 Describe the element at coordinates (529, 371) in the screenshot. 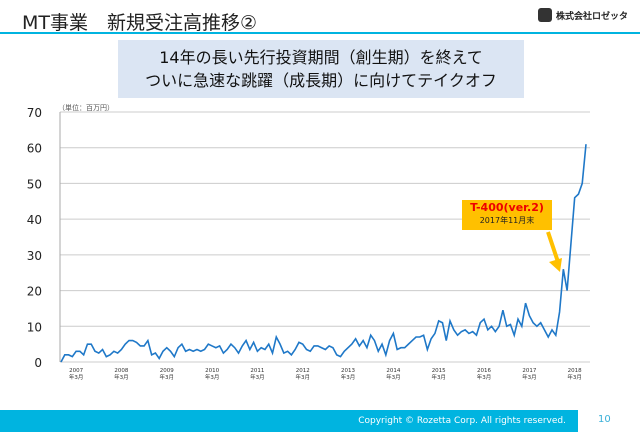

I see `x-tick-label: 2017` at that location.